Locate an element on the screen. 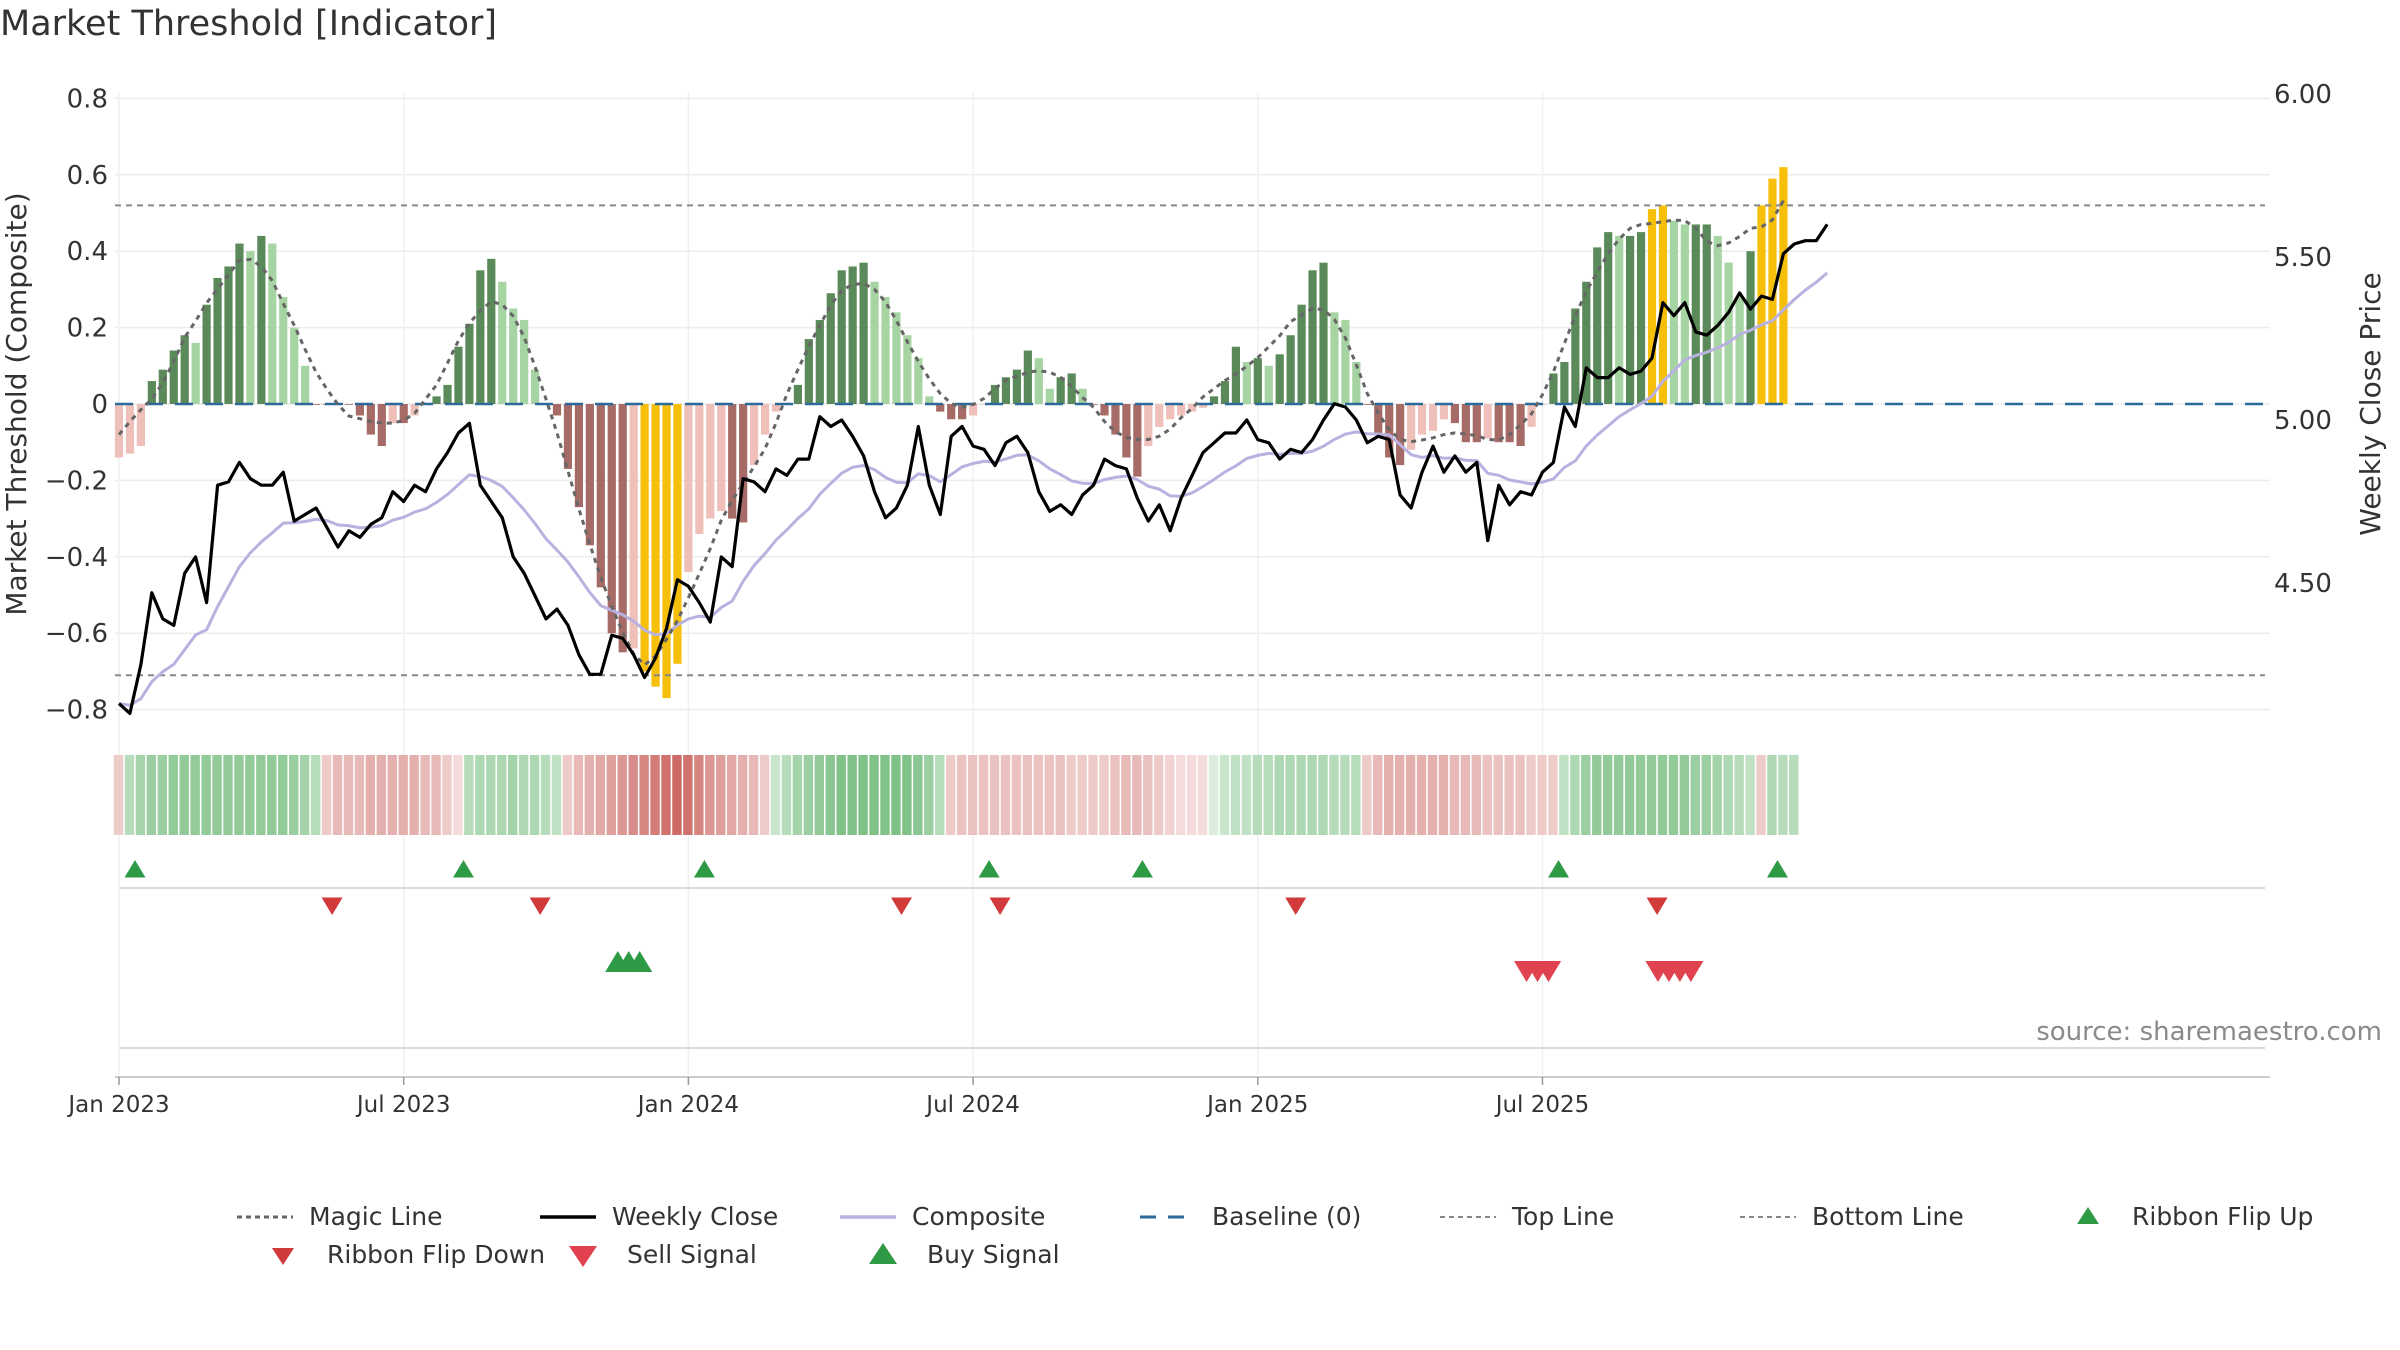 This screenshot has height=1350, width=2400. source-label: source: sharemaestro.com is located at coordinates (2209, 1032).